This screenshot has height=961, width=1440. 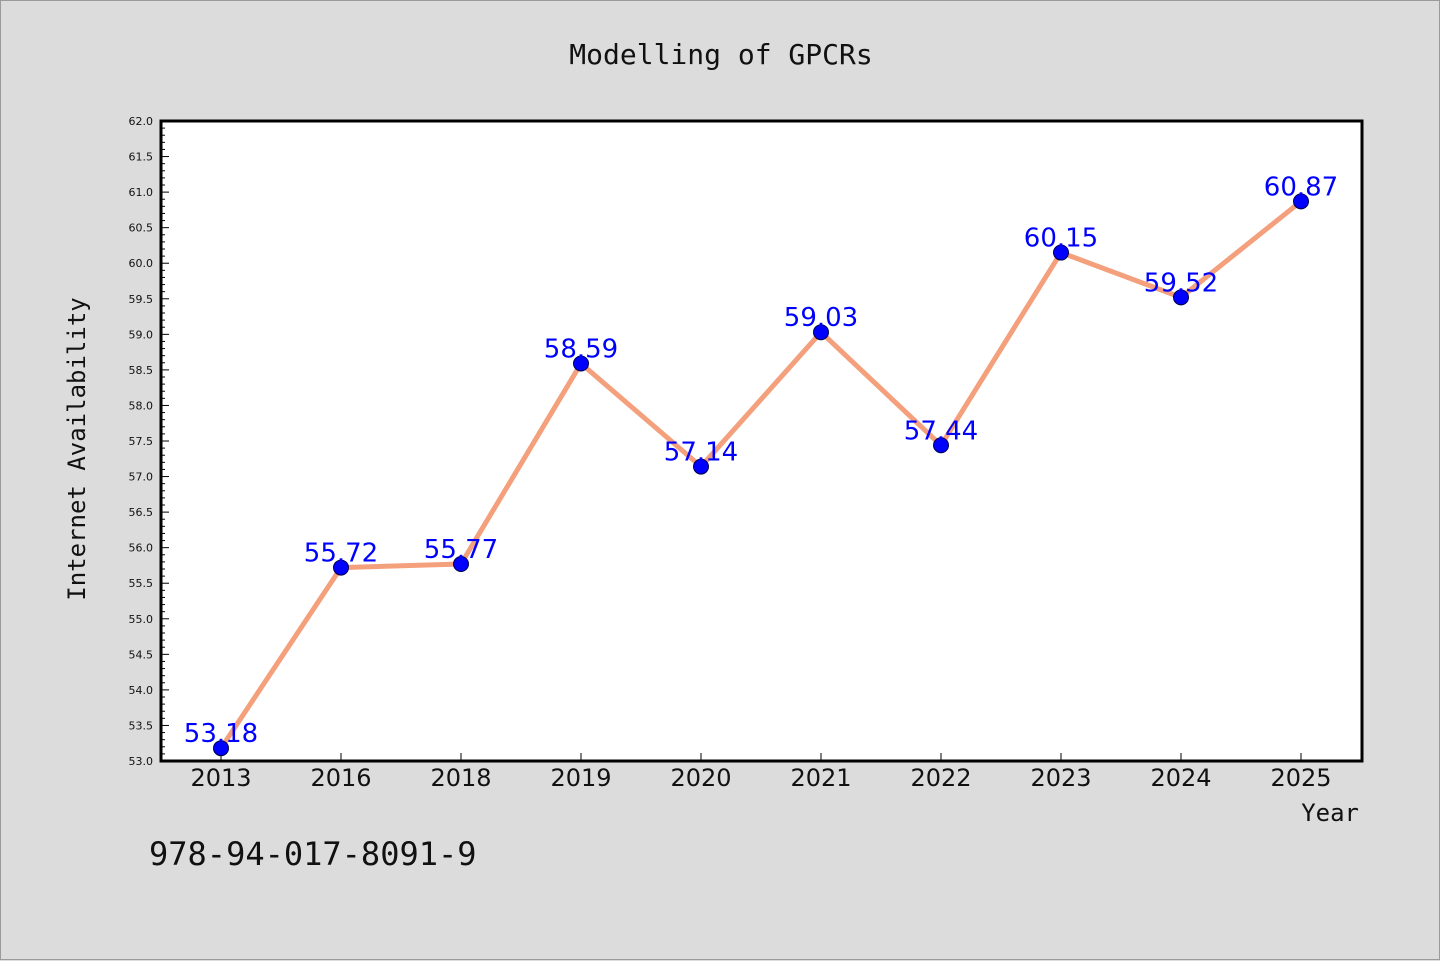 What do you see at coordinates (1061, 239) in the screenshot?
I see `data-label: 60.15` at bounding box center [1061, 239].